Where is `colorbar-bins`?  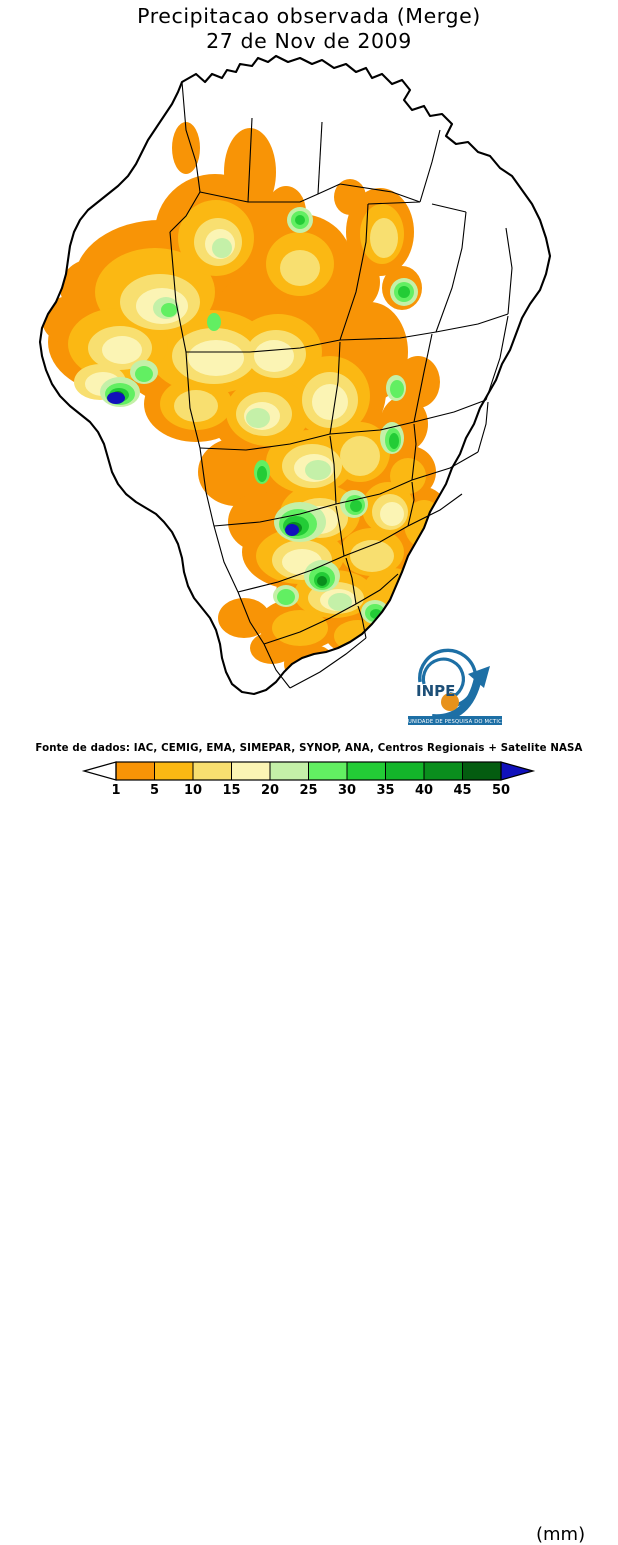
colorbar-bins is located at coordinates (308, 771).